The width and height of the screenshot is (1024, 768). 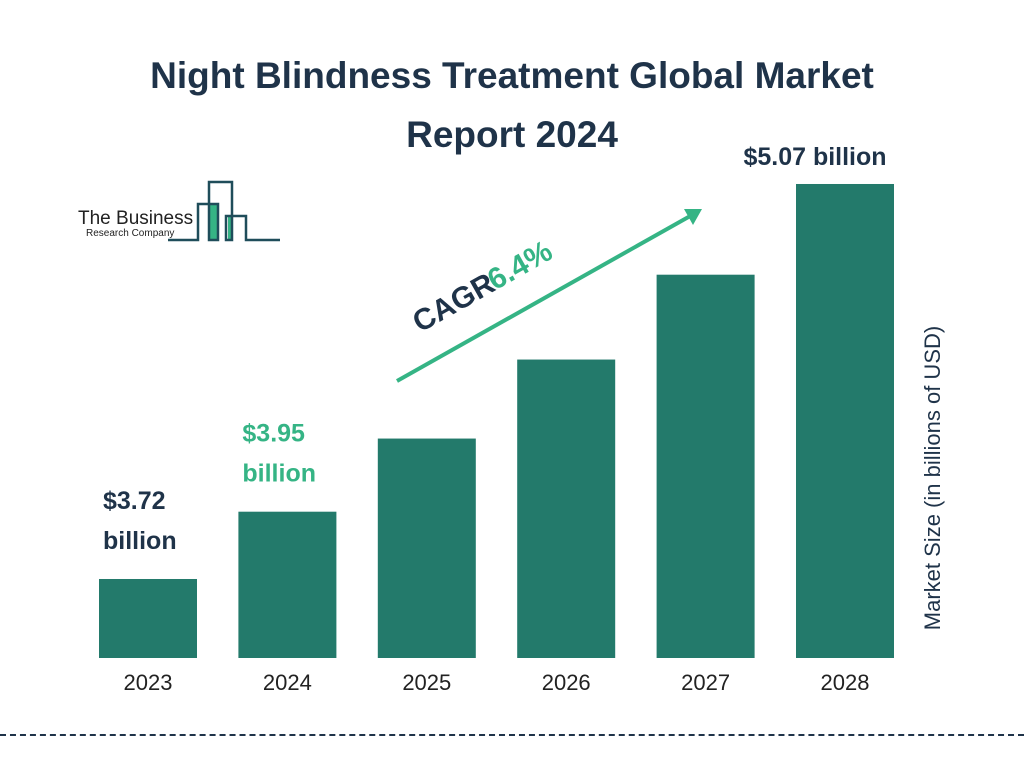 I want to click on bar-2026, so click(x=566, y=508).